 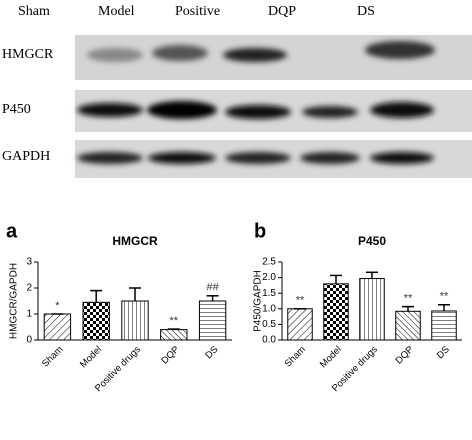 What do you see at coordinates (260, 231) in the screenshot?
I see `panel-label: b` at bounding box center [260, 231].